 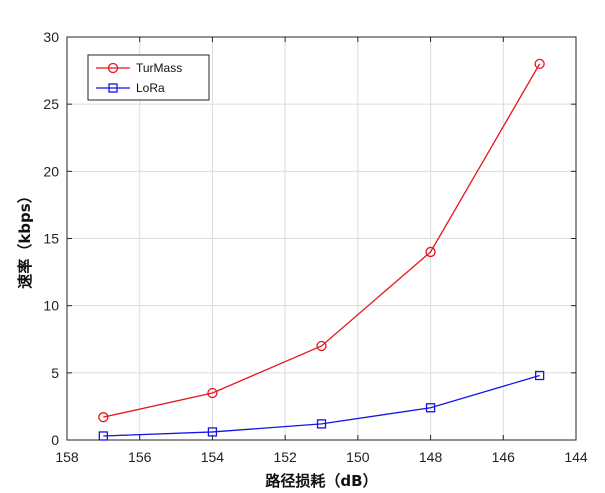 I want to click on legend-label: TurMass, so click(x=159, y=68).